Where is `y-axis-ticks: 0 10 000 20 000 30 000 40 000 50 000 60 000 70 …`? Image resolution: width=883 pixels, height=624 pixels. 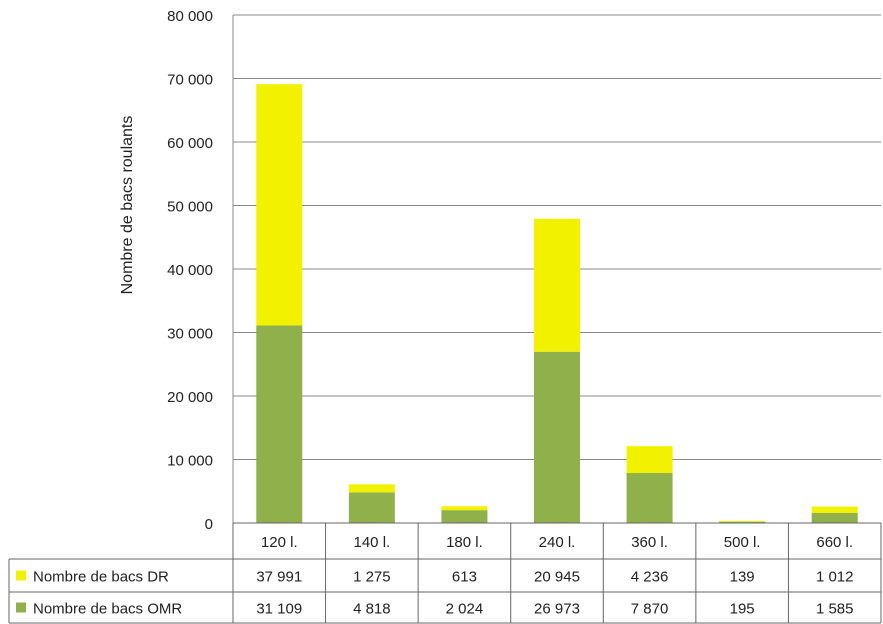 y-axis-ticks: 0 10 000 20 000 30 000 40 000 50 000 60 000 70 … is located at coordinates (190, 270).